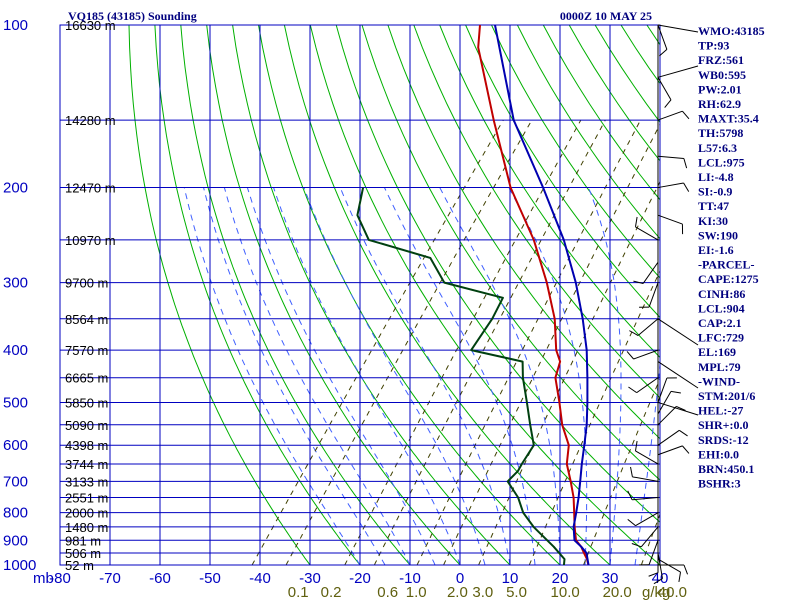  I want to click on pressure-tick-label: 100, so click(15, 25).